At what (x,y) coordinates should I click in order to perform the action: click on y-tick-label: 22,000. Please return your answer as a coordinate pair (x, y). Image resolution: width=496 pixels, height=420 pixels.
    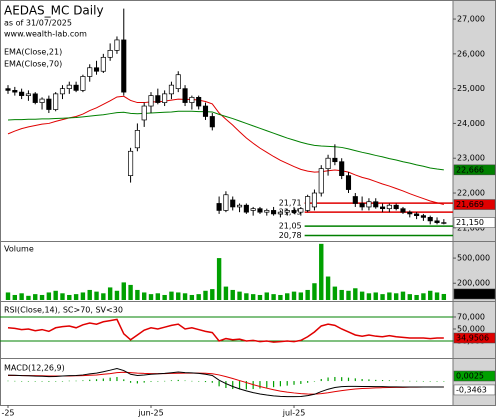
    Looking at the image, I should click on (471, 193).